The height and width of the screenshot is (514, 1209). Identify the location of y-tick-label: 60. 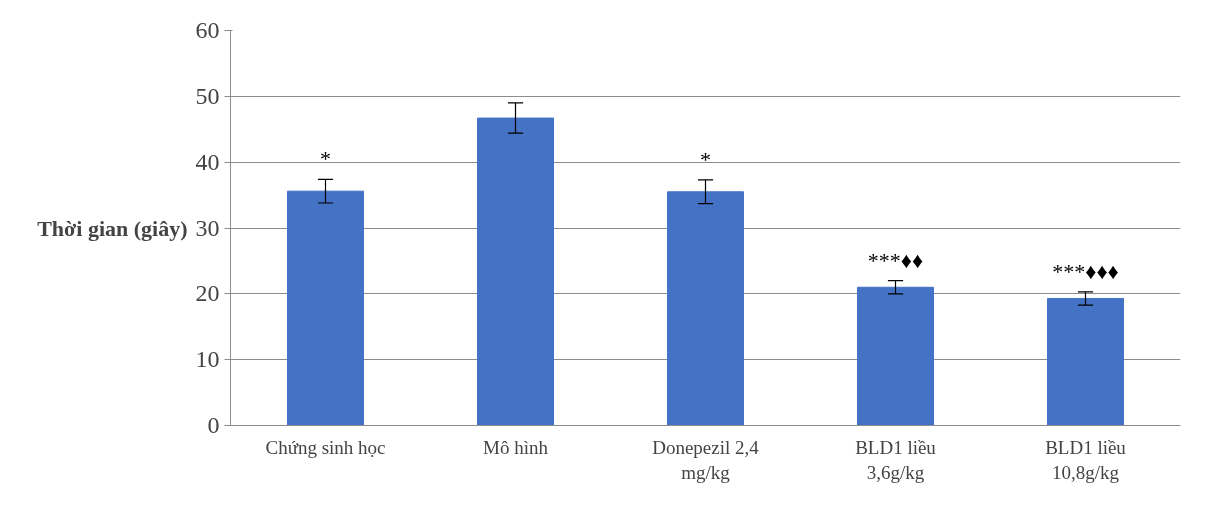
(207, 30).